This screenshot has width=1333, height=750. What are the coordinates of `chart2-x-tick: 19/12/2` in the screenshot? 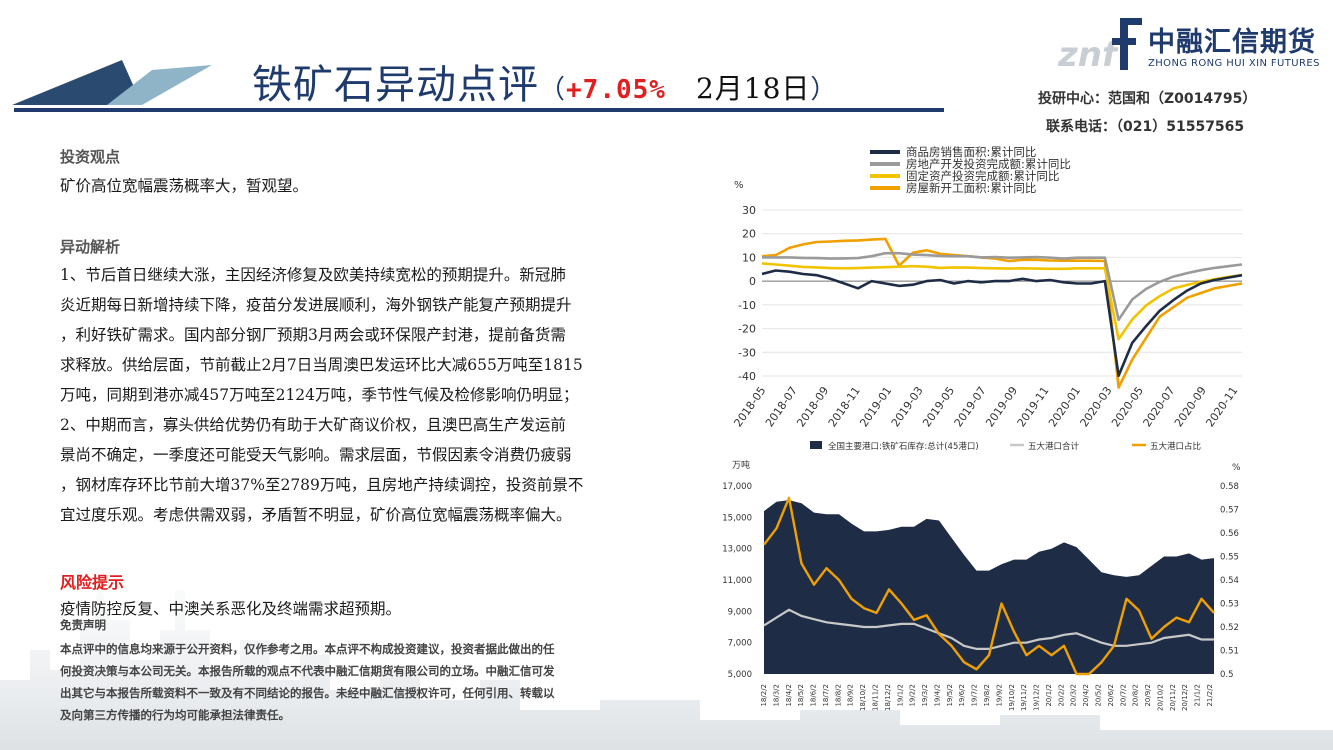 It's located at (1037, 697).